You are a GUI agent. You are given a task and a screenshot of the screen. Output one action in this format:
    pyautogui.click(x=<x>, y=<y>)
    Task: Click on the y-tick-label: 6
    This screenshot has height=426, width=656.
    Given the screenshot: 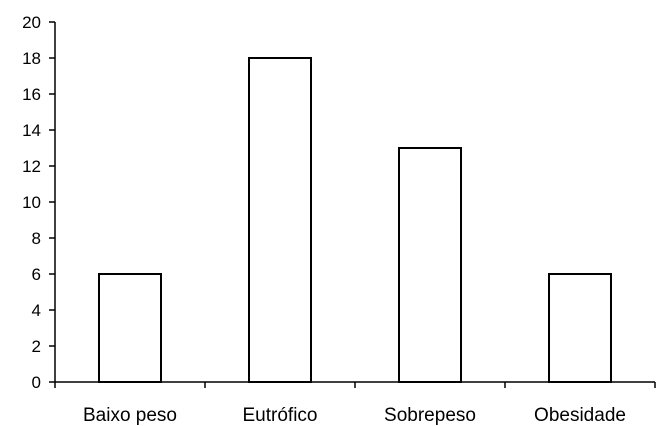 What is the action you would take?
    pyautogui.click(x=36, y=274)
    